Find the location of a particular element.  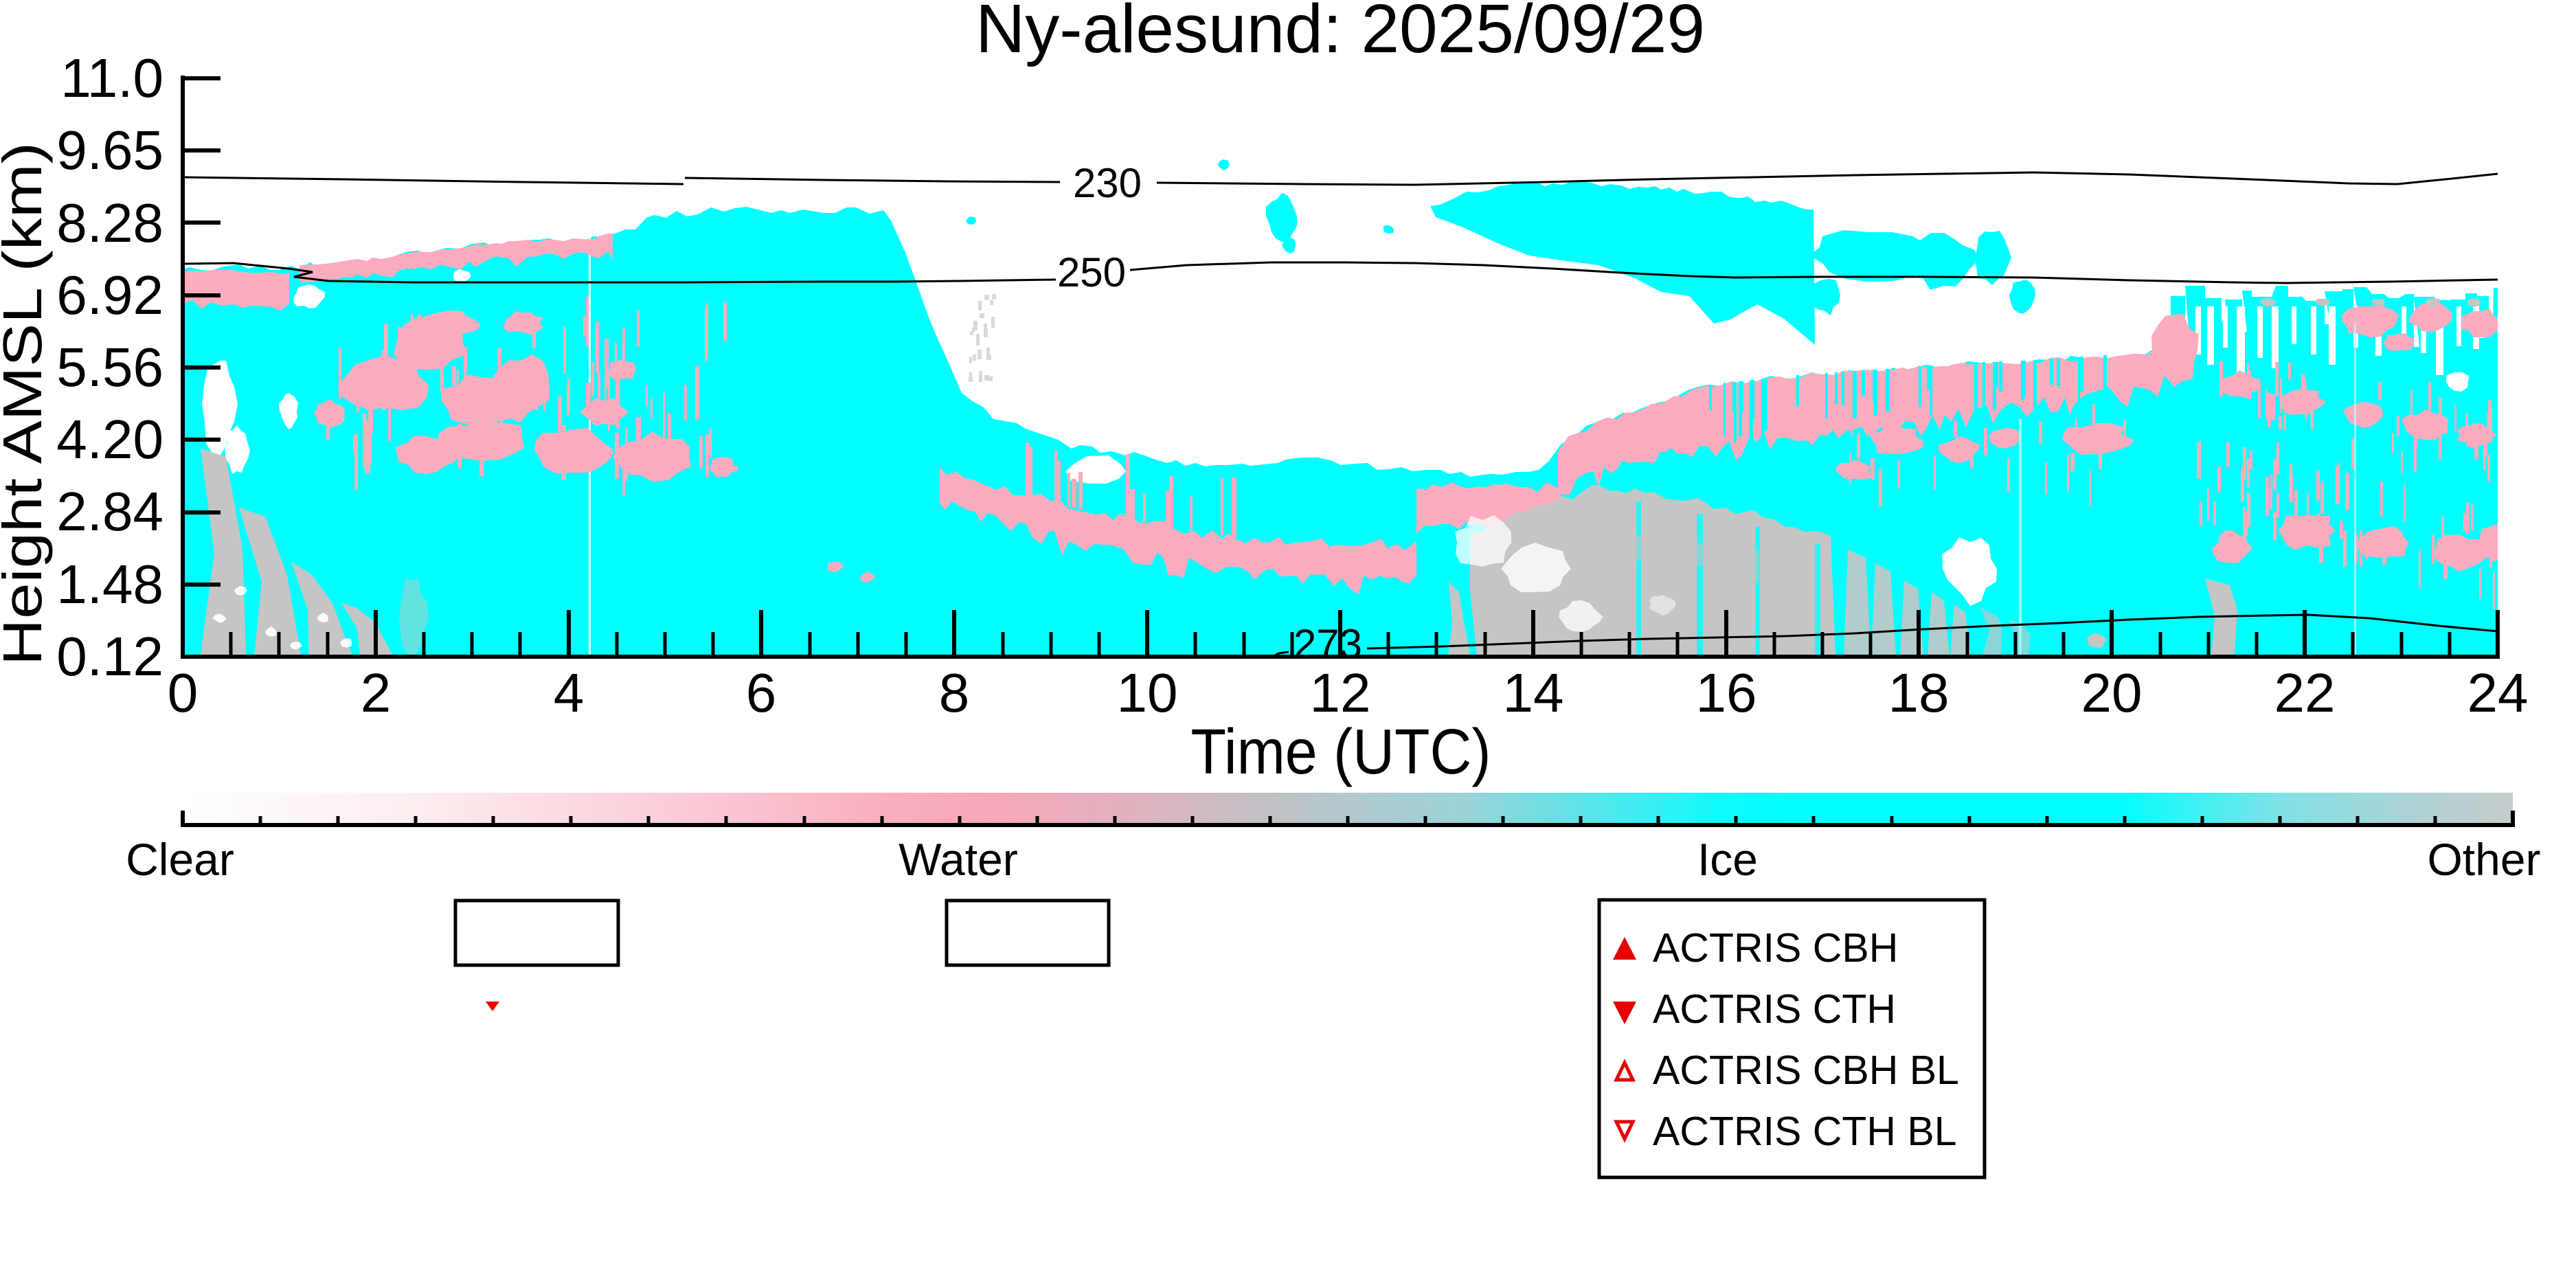

svg-text: 230 is located at coordinates (1107, 183).